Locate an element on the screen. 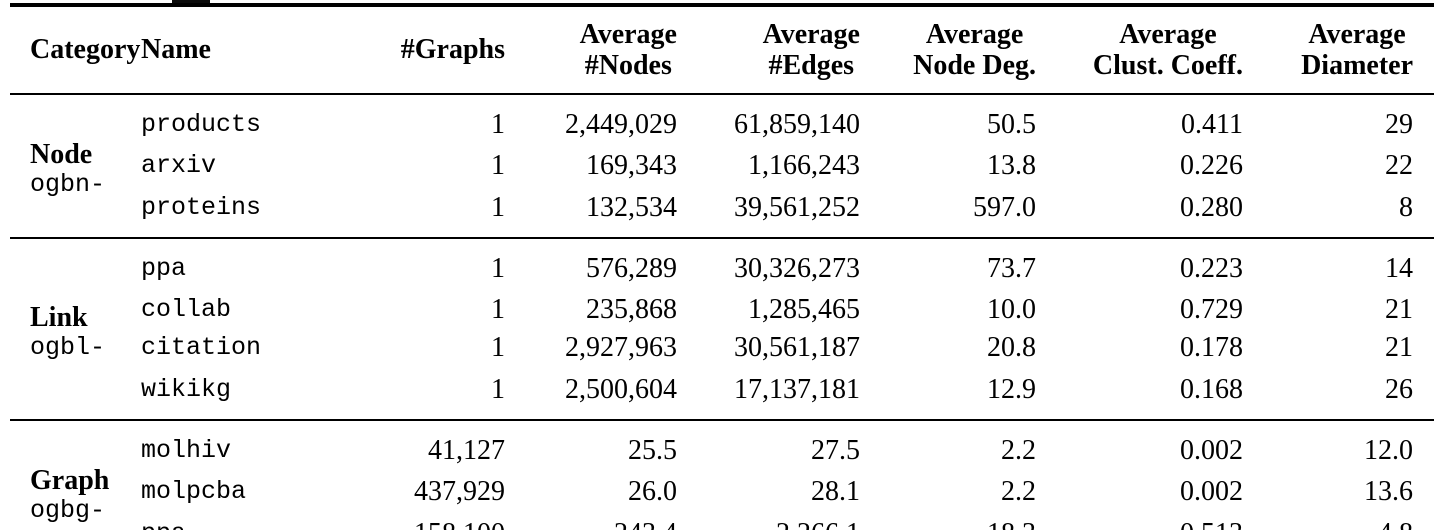  avg-edges: 1,166,243 is located at coordinates (804, 165).